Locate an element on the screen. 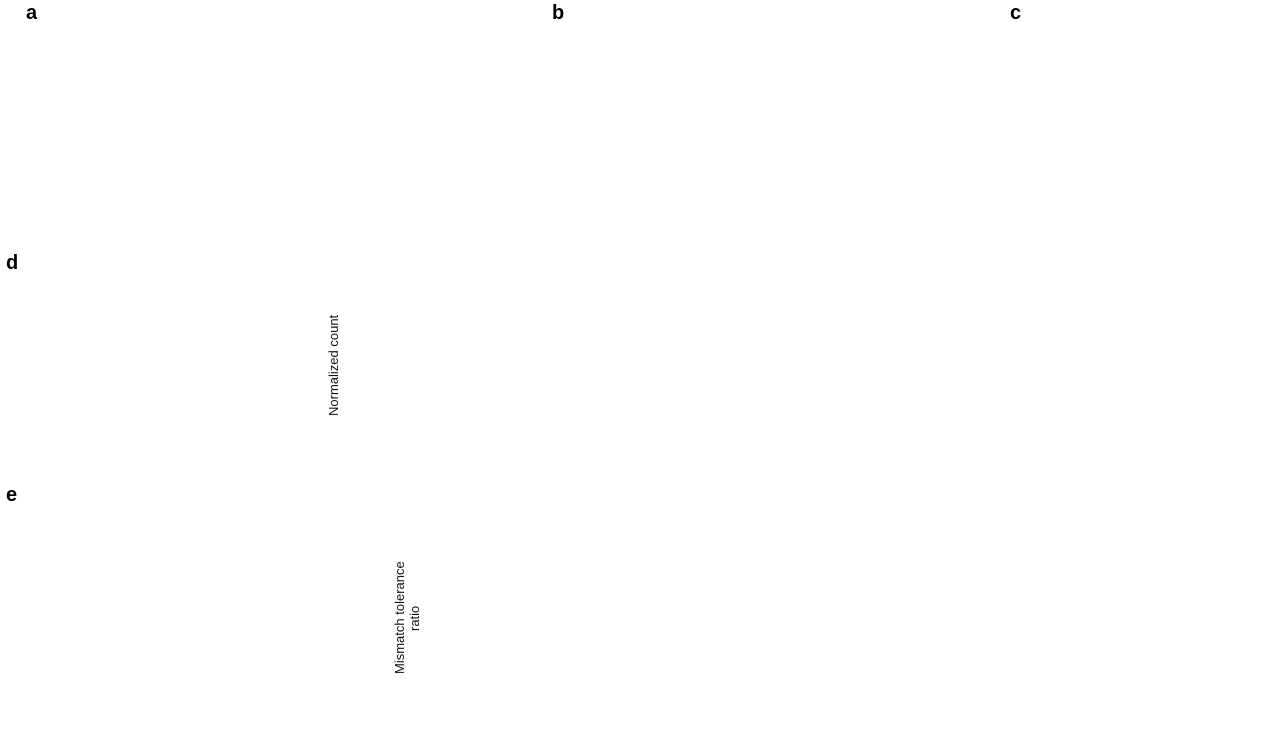 The height and width of the screenshot is (732, 1267). panel-label-e: e is located at coordinates (12, 495).